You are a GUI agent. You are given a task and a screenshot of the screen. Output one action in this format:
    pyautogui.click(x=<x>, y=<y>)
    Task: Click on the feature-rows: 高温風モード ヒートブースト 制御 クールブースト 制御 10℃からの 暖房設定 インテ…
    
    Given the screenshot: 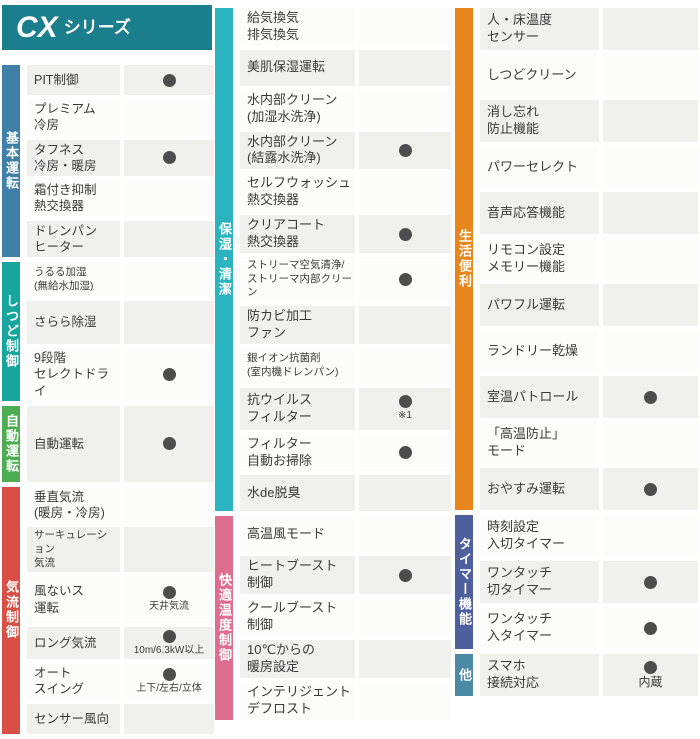 What is the action you would take?
    pyautogui.click(x=347, y=618)
    